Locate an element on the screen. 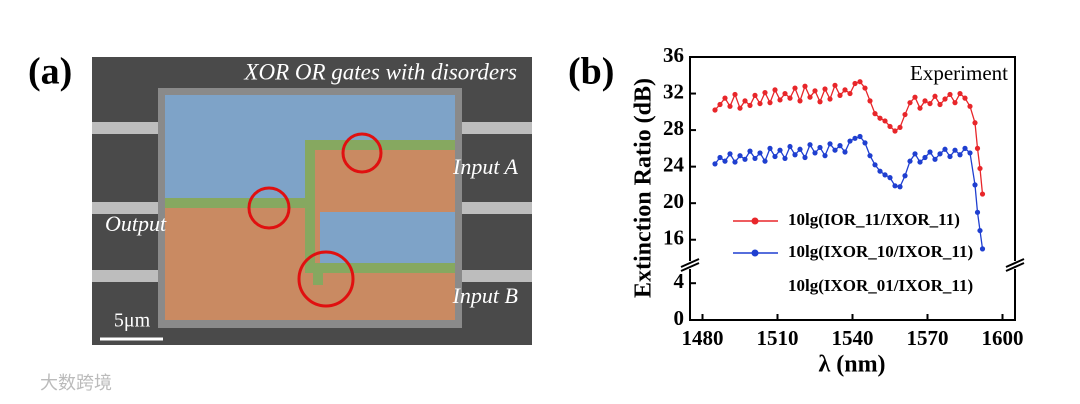  port-label: Input A is located at coordinates (485, 166).